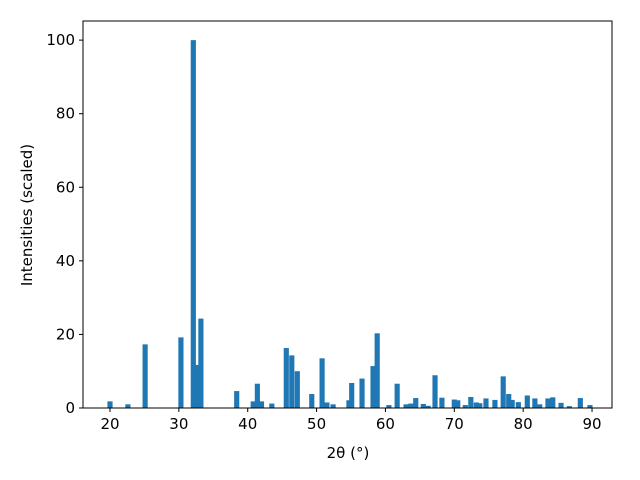 This screenshot has width=640, height=480. What do you see at coordinates (454, 424) in the screenshot?
I see `x-tick-label: 70` at bounding box center [454, 424].